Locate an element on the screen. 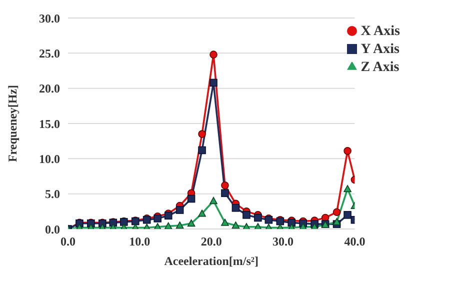 Image resolution: width=450 pixels, height=283 pixels. x-tick-label: 10.0 is located at coordinates (139, 241).